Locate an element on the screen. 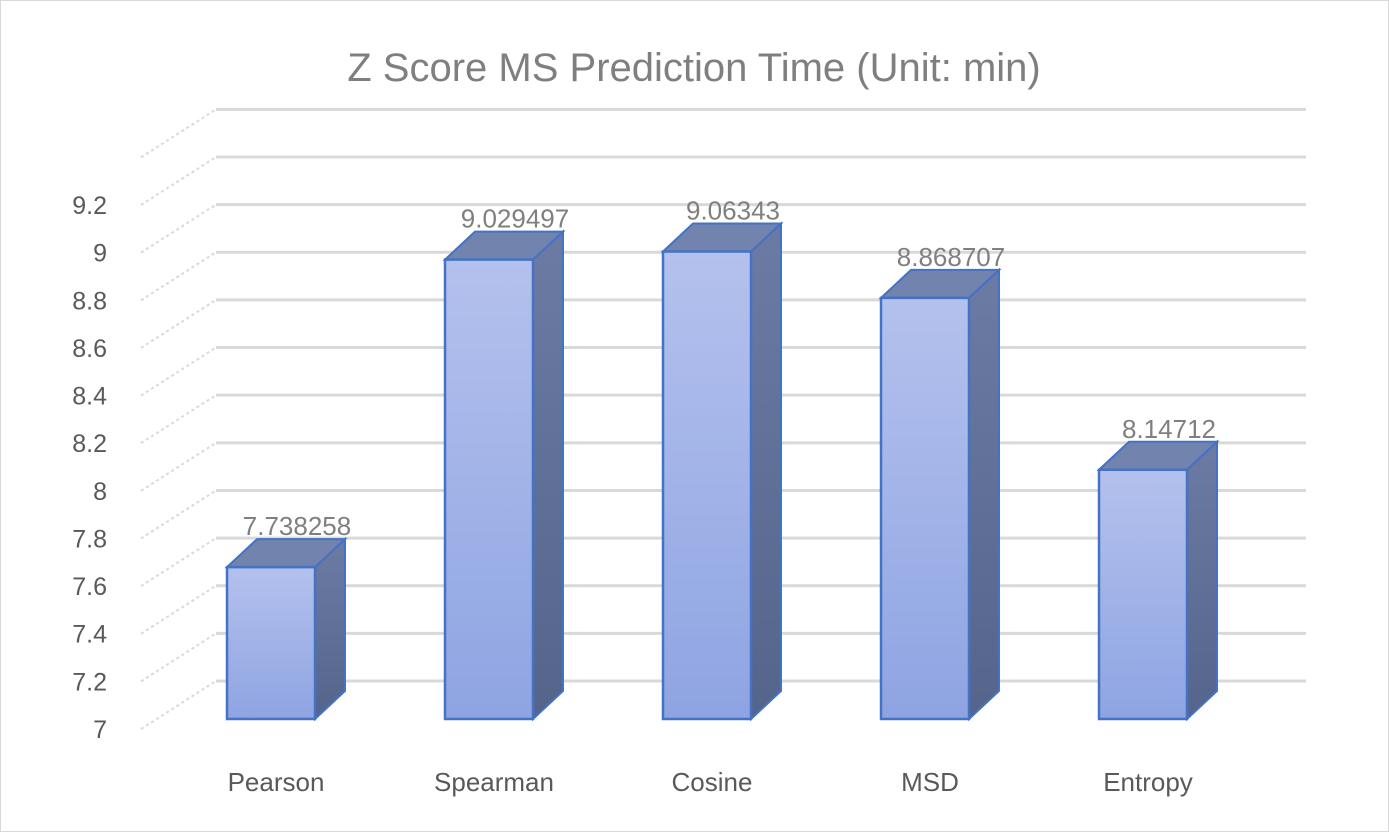 This screenshot has height=832, width=1389. y-tick-label: 8.4 is located at coordinates (89, 397).